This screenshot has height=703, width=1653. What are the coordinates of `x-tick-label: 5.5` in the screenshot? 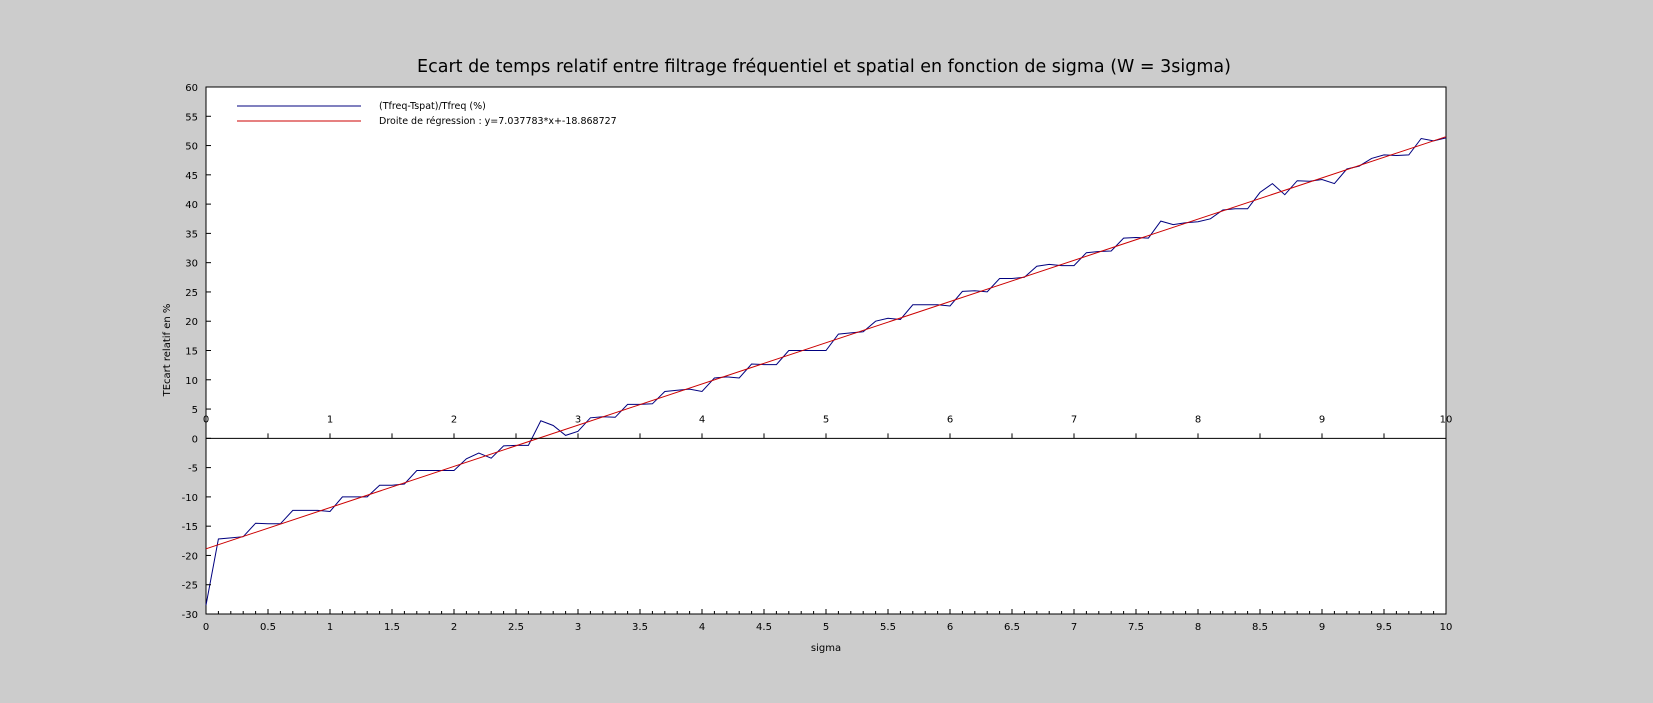 It's located at (888, 627).